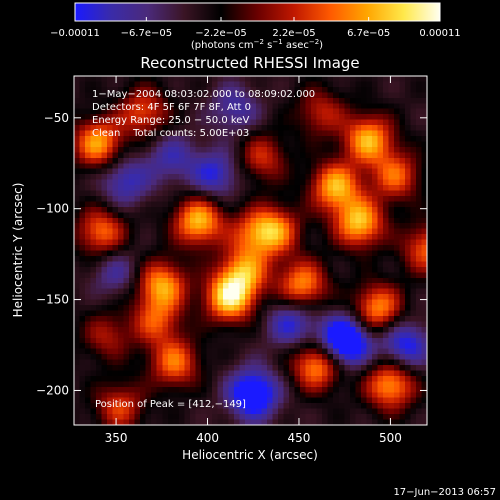 The height and width of the screenshot is (500, 500). Describe the element at coordinates (221, 33) in the screenshot. I see `colorbar-tick-label: −2.2e−05` at that location.